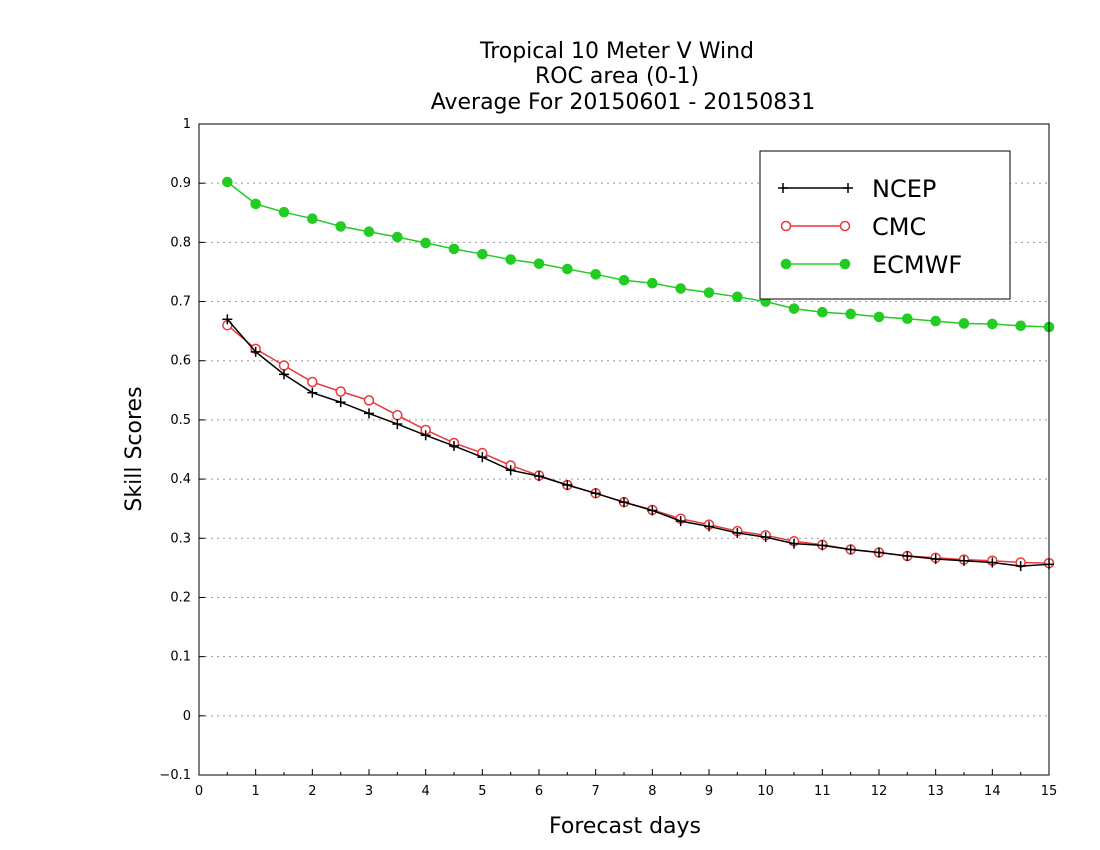 The height and width of the screenshot is (850, 1100). Describe the element at coordinates (992, 791) in the screenshot. I see `x-tick-label-14: 14` at that location.